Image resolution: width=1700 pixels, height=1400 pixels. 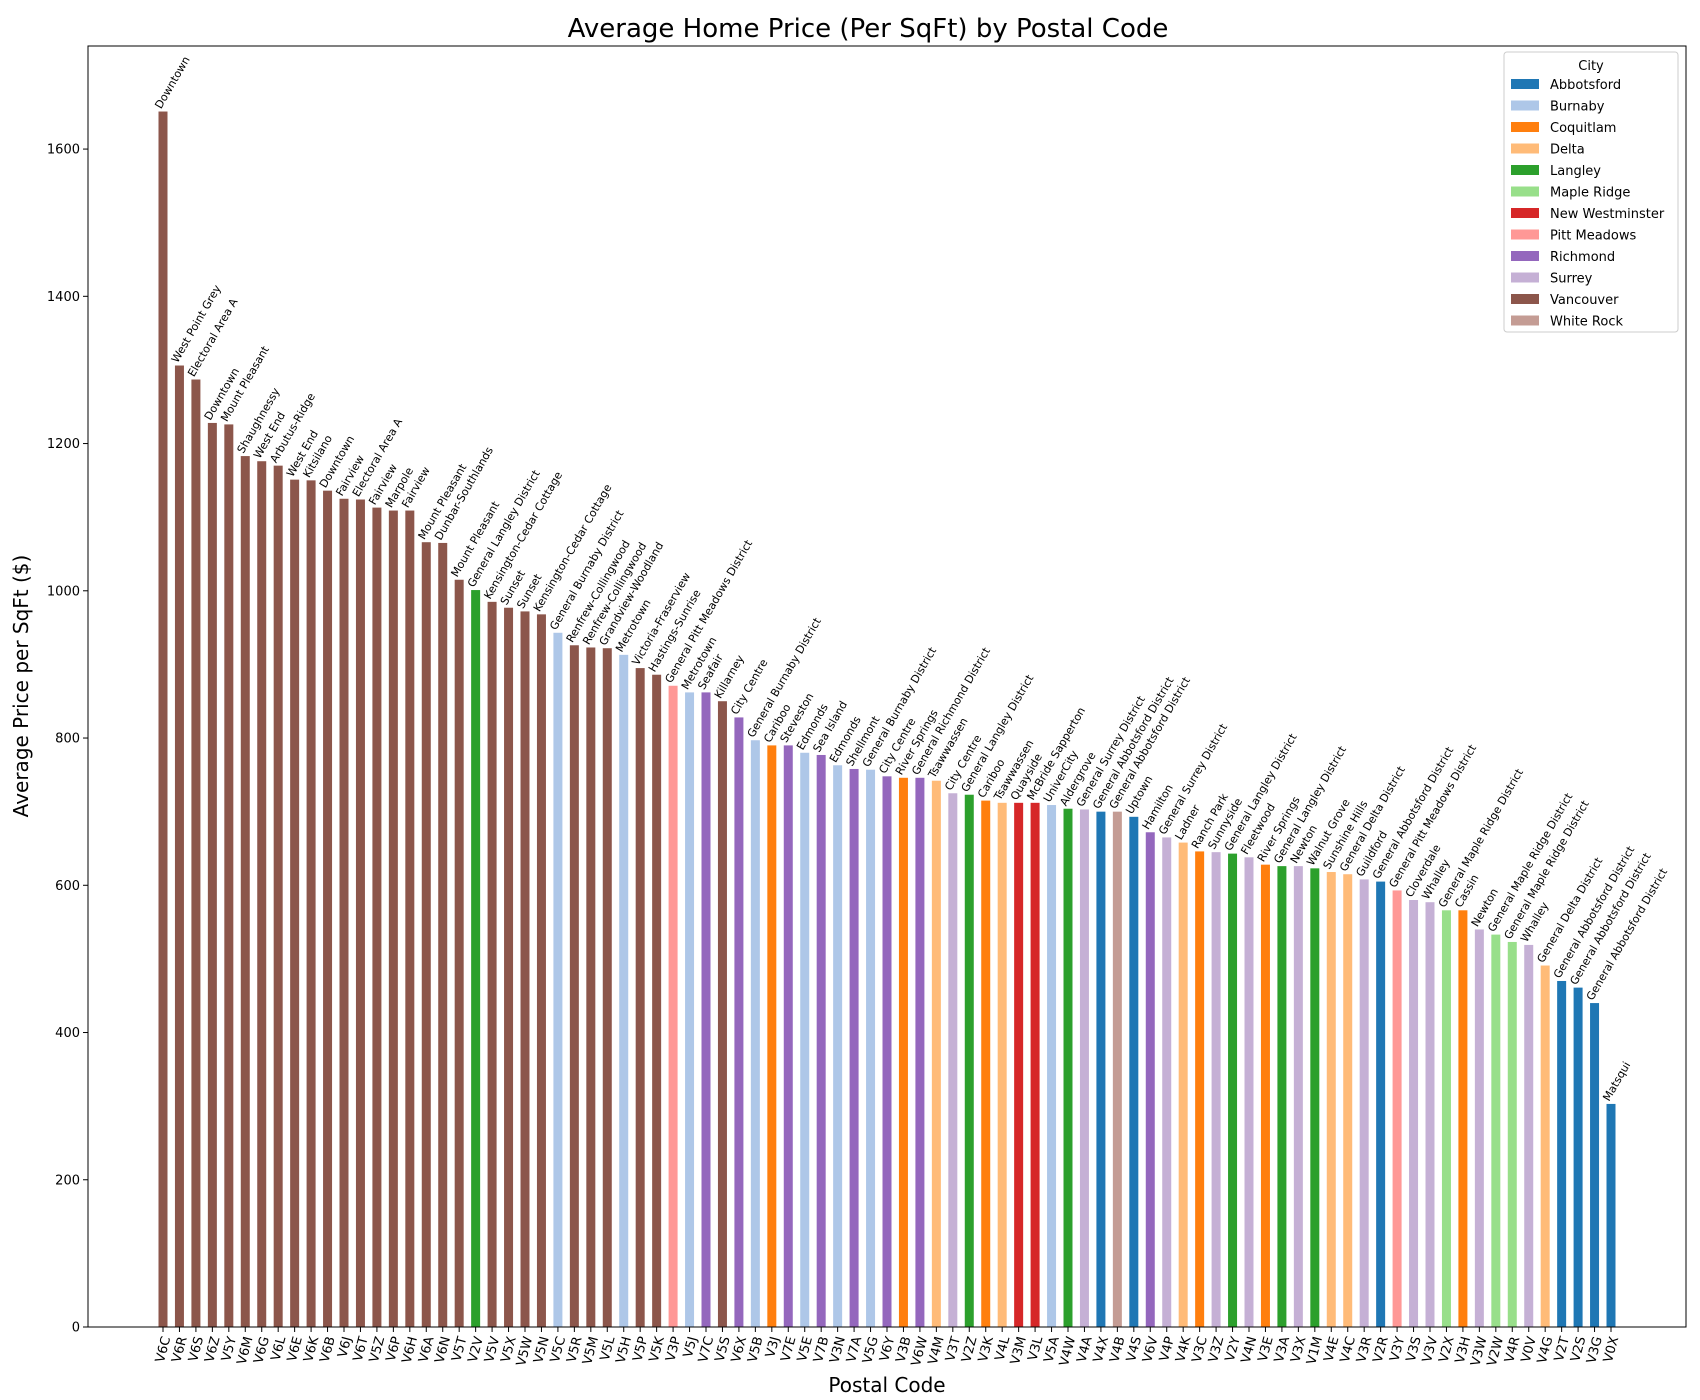 I want to click on bar-v4r, so click(x=1512, y=1134).